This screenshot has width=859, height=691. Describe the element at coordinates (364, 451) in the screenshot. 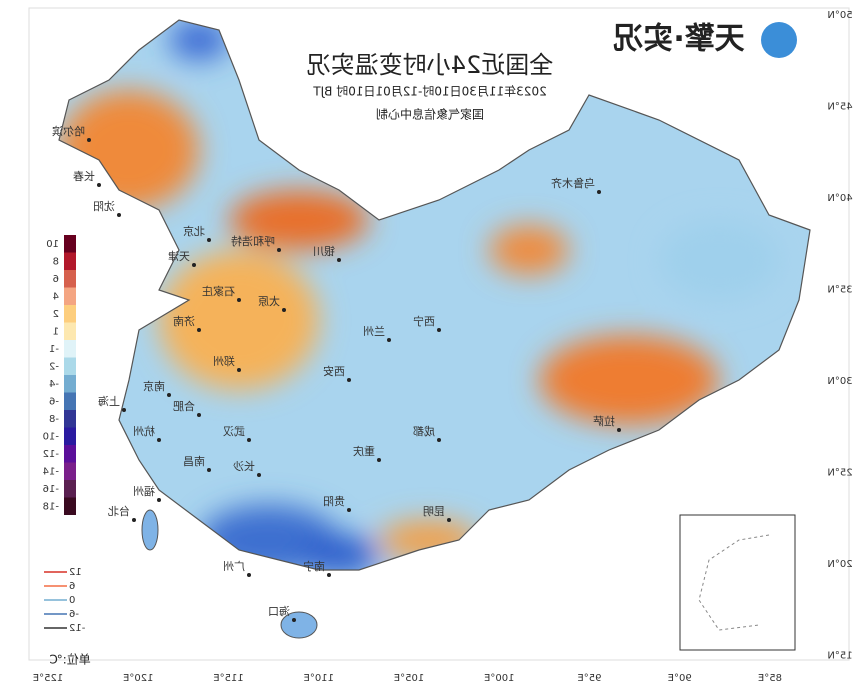

I see `city-label: 重庆` at that location.